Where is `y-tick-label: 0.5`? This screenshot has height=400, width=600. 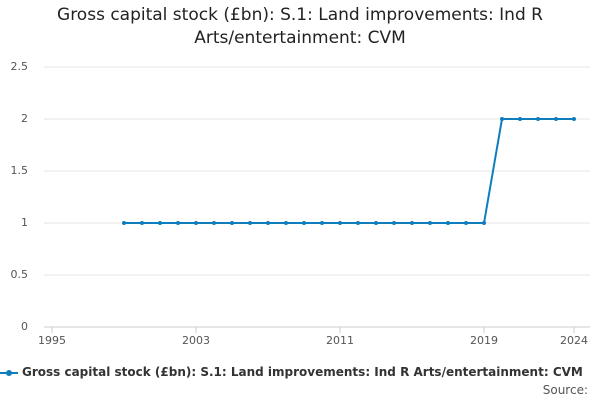 y-tick-label: 0.5 is located at coordinates (20, 274).